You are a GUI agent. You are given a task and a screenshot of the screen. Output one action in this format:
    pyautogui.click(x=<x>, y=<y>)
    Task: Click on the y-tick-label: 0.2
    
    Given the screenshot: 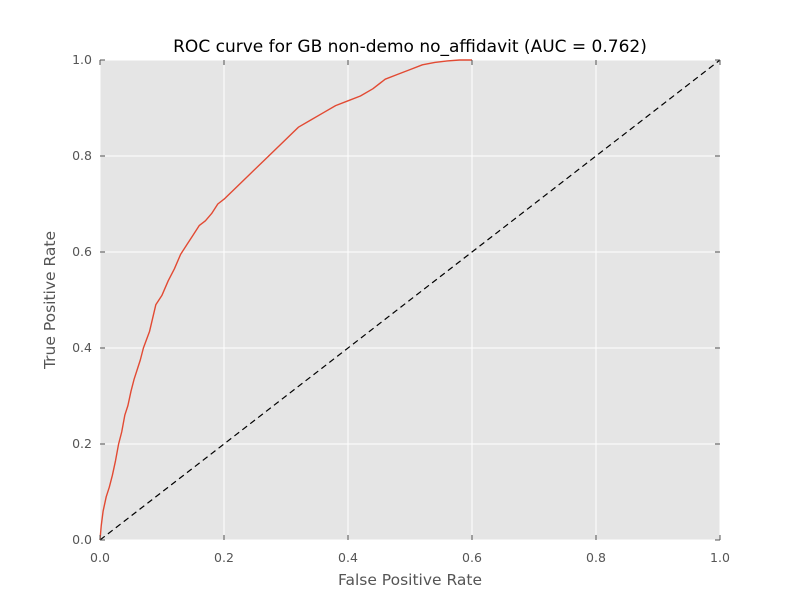 What is the action you would take?
    pyautogui.click(x=82, y=443)
    